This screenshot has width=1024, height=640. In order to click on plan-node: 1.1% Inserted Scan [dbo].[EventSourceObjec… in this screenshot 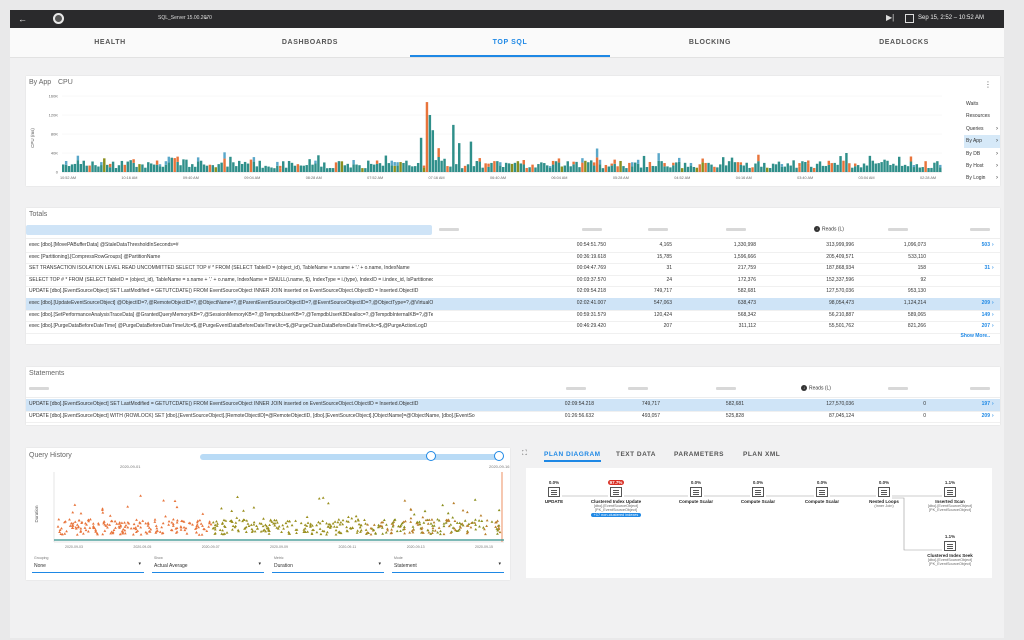, I will do `click(950, 496)`.